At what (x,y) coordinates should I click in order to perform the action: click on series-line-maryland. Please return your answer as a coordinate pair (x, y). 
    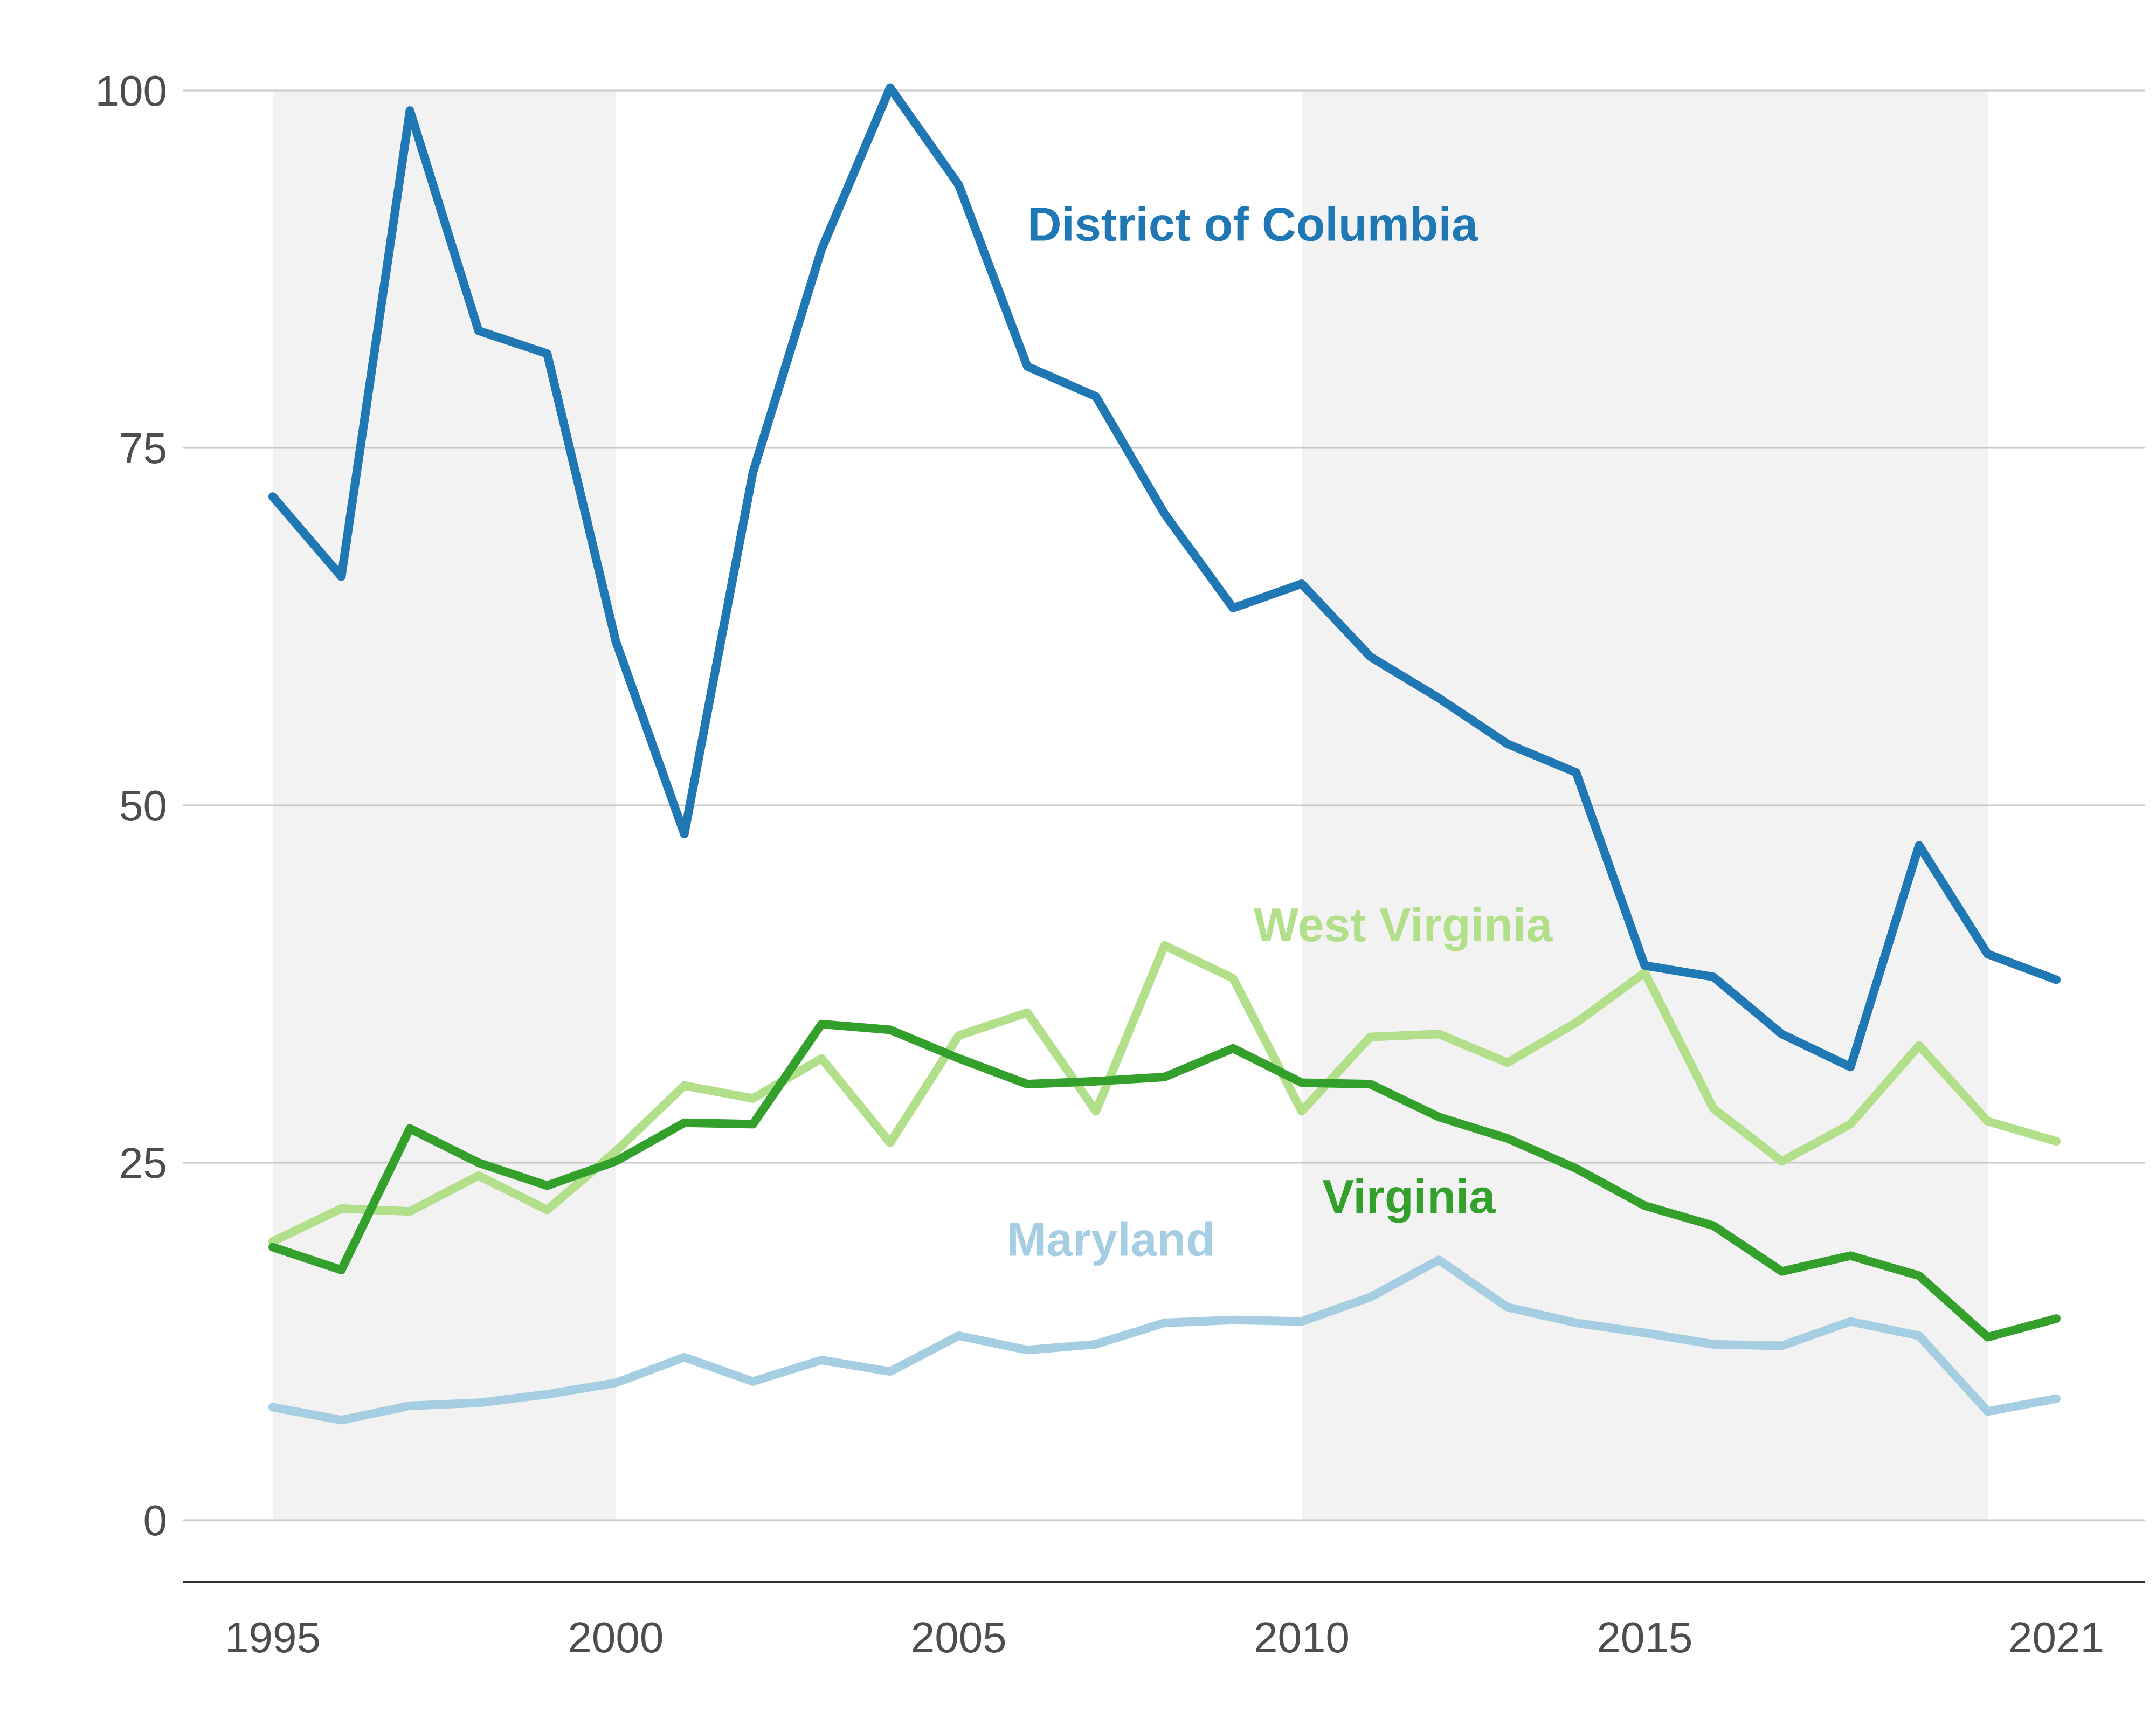
    Looking at the image, I should click on (1164, 1340).